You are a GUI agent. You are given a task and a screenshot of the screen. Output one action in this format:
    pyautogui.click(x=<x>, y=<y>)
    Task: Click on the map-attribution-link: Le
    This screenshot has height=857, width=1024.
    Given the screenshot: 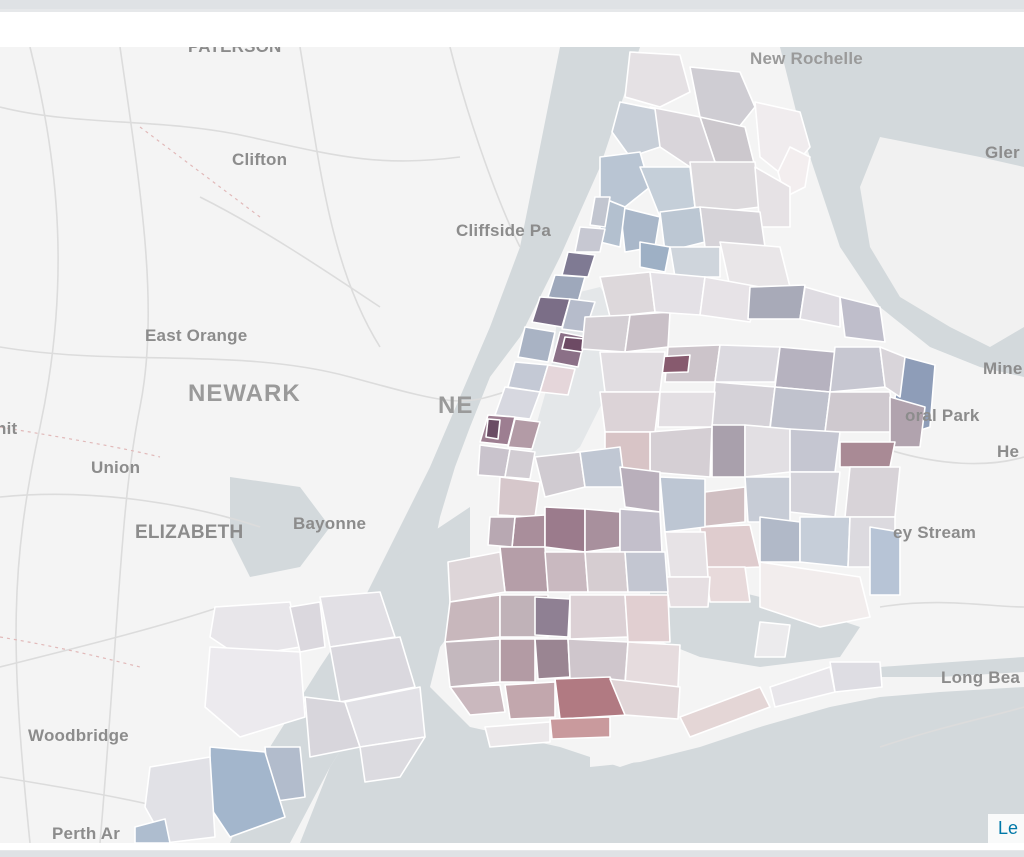 What is the action you would take?
    pyautogui.click(x=1005, y=828)
    